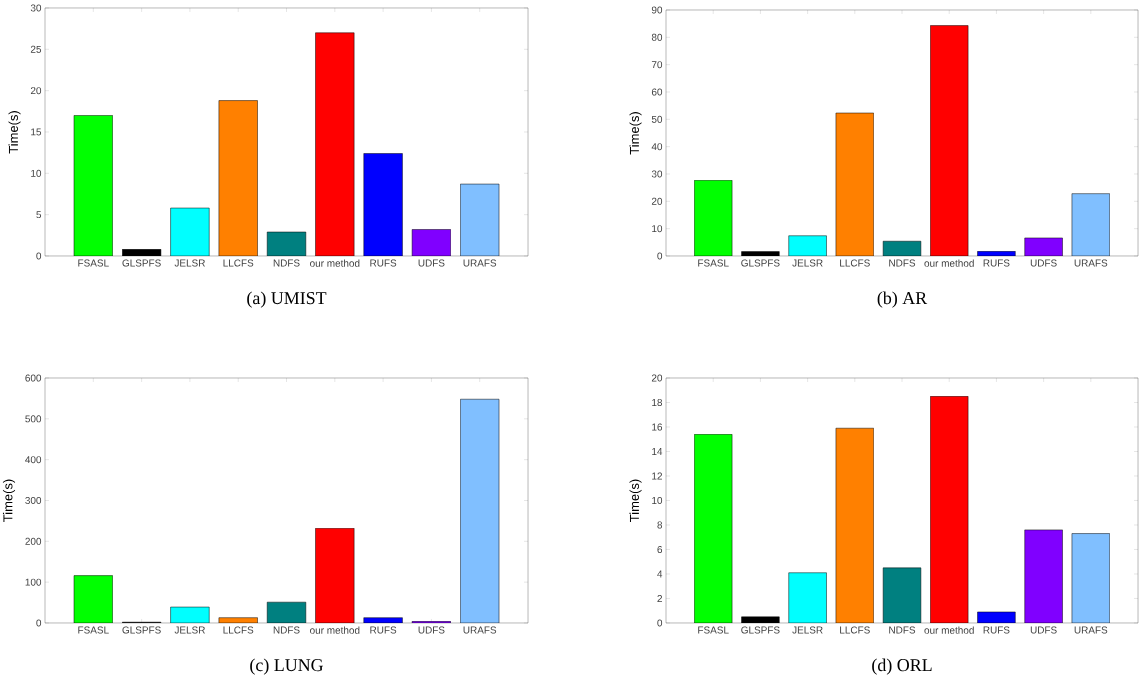 The height and width of the screenshot is (696, 1143). Describe the element at coordinates (33, 378) in the screenshot. I see `y-tick-label: 600` at that location.